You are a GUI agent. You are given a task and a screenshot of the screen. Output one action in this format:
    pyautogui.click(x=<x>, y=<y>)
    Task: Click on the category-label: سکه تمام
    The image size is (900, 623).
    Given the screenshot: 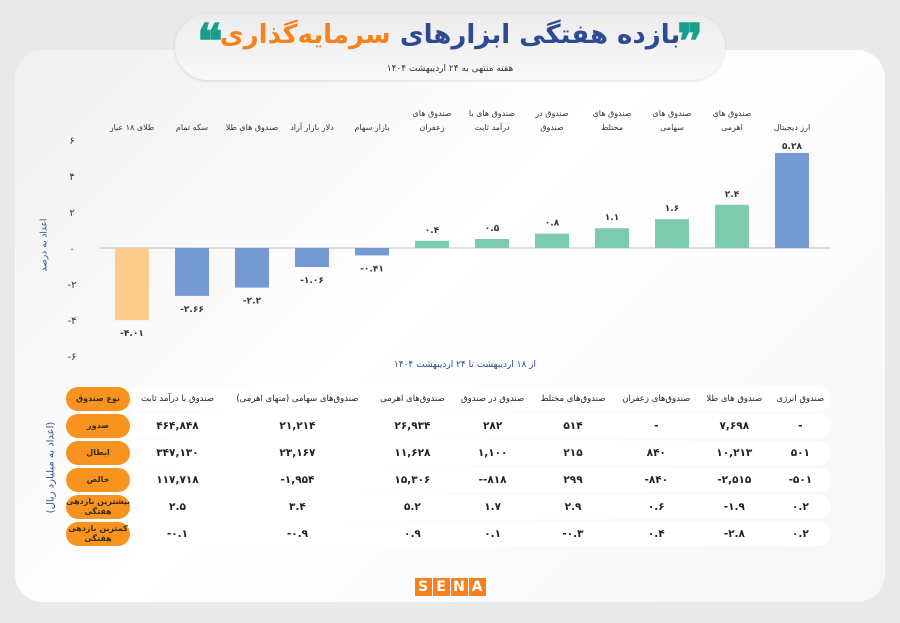 What is the action you would take?
    pyautogui.click(x=192, y=127)
    